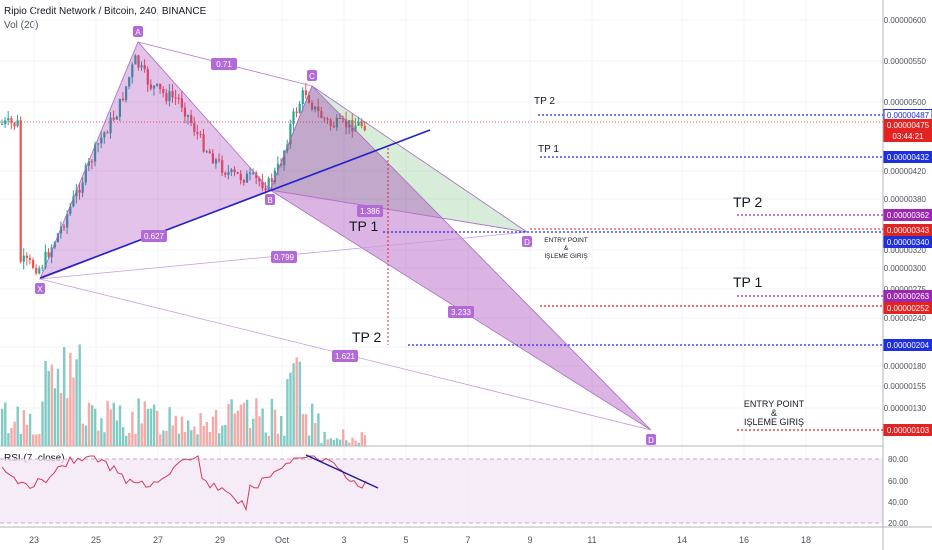  I want to click on trendline, so click(235, 204).